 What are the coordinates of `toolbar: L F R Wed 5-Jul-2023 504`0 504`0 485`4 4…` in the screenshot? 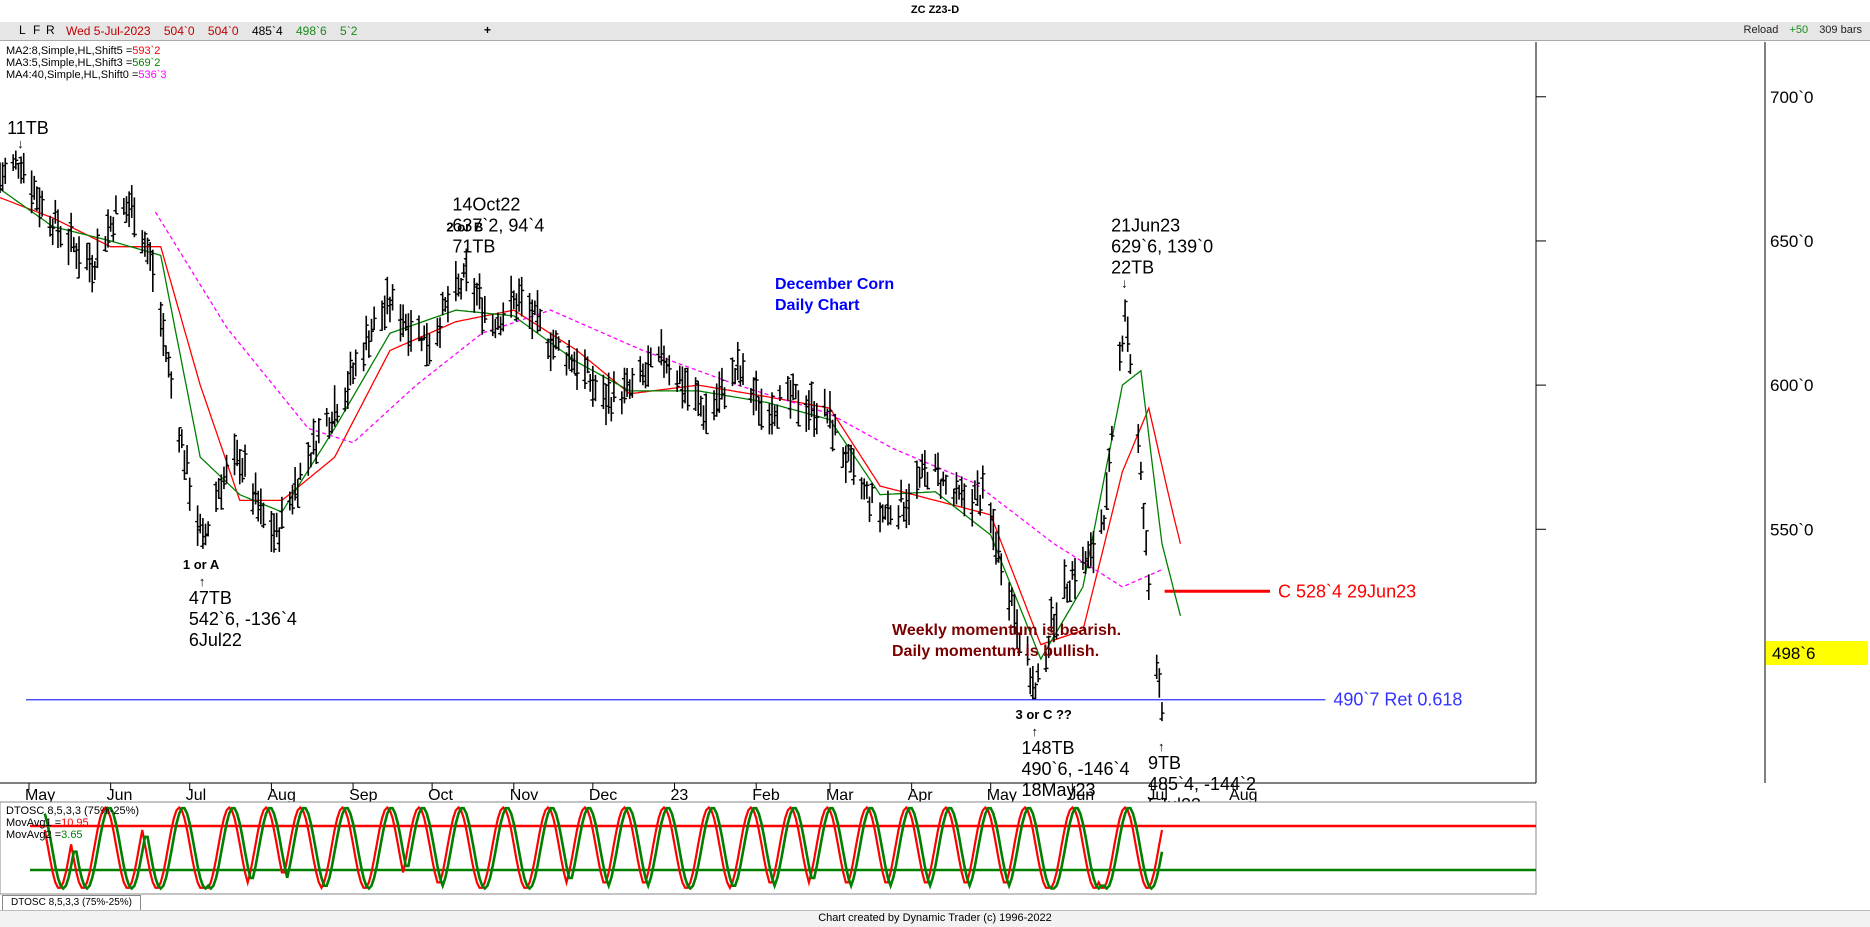 It's located at (935, 31).